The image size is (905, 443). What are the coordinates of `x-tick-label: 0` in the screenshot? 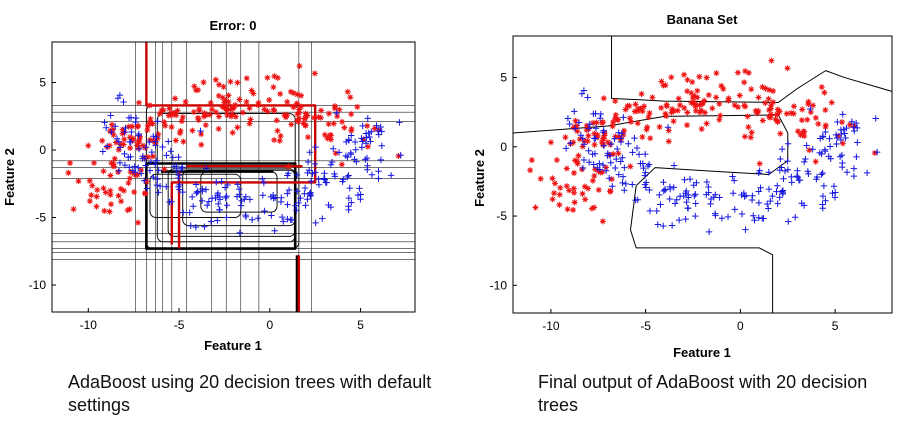 It's located at (269, 325).